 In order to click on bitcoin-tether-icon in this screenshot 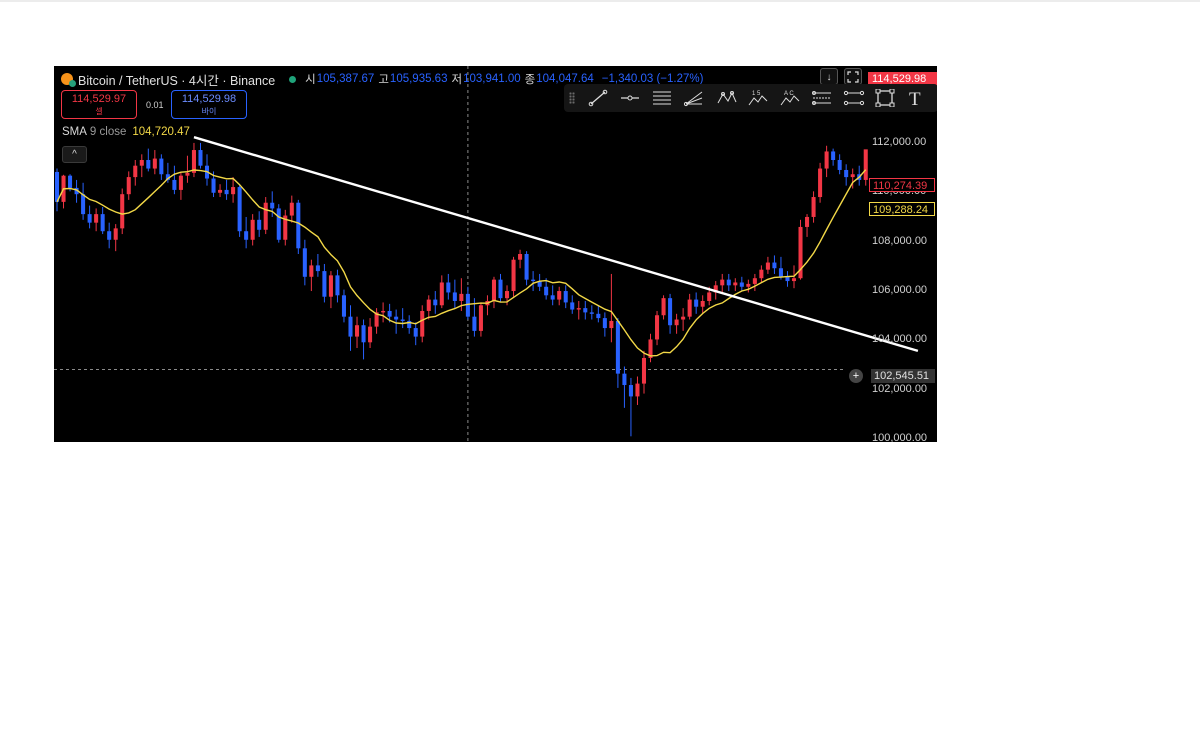, I will do `click(68, 80)`.